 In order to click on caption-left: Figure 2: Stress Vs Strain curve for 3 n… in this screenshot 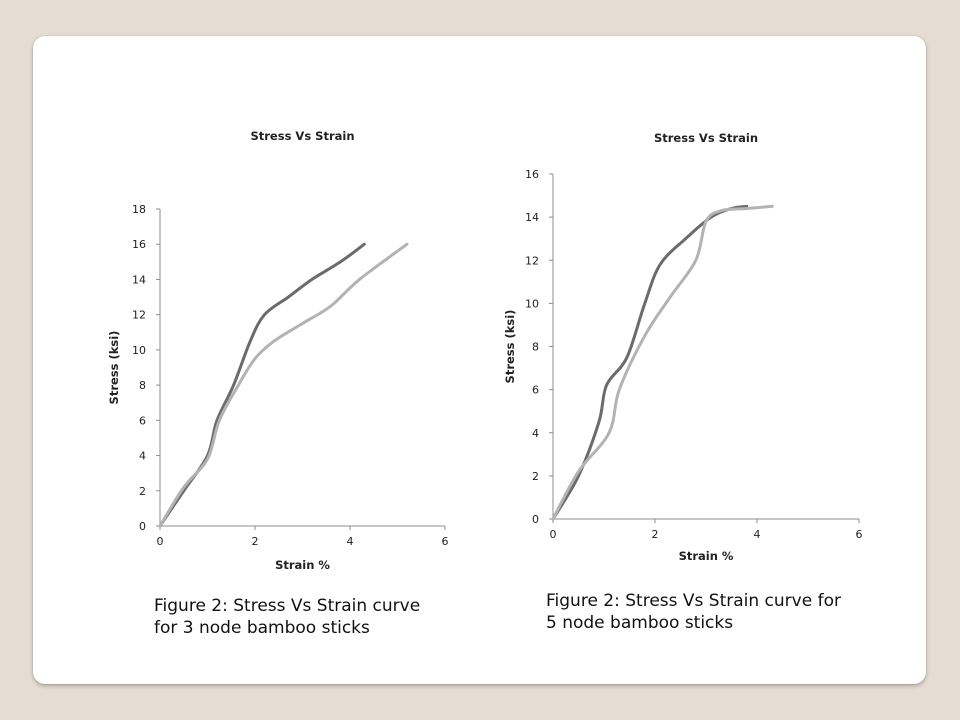, I will do `click(287, 617)`.